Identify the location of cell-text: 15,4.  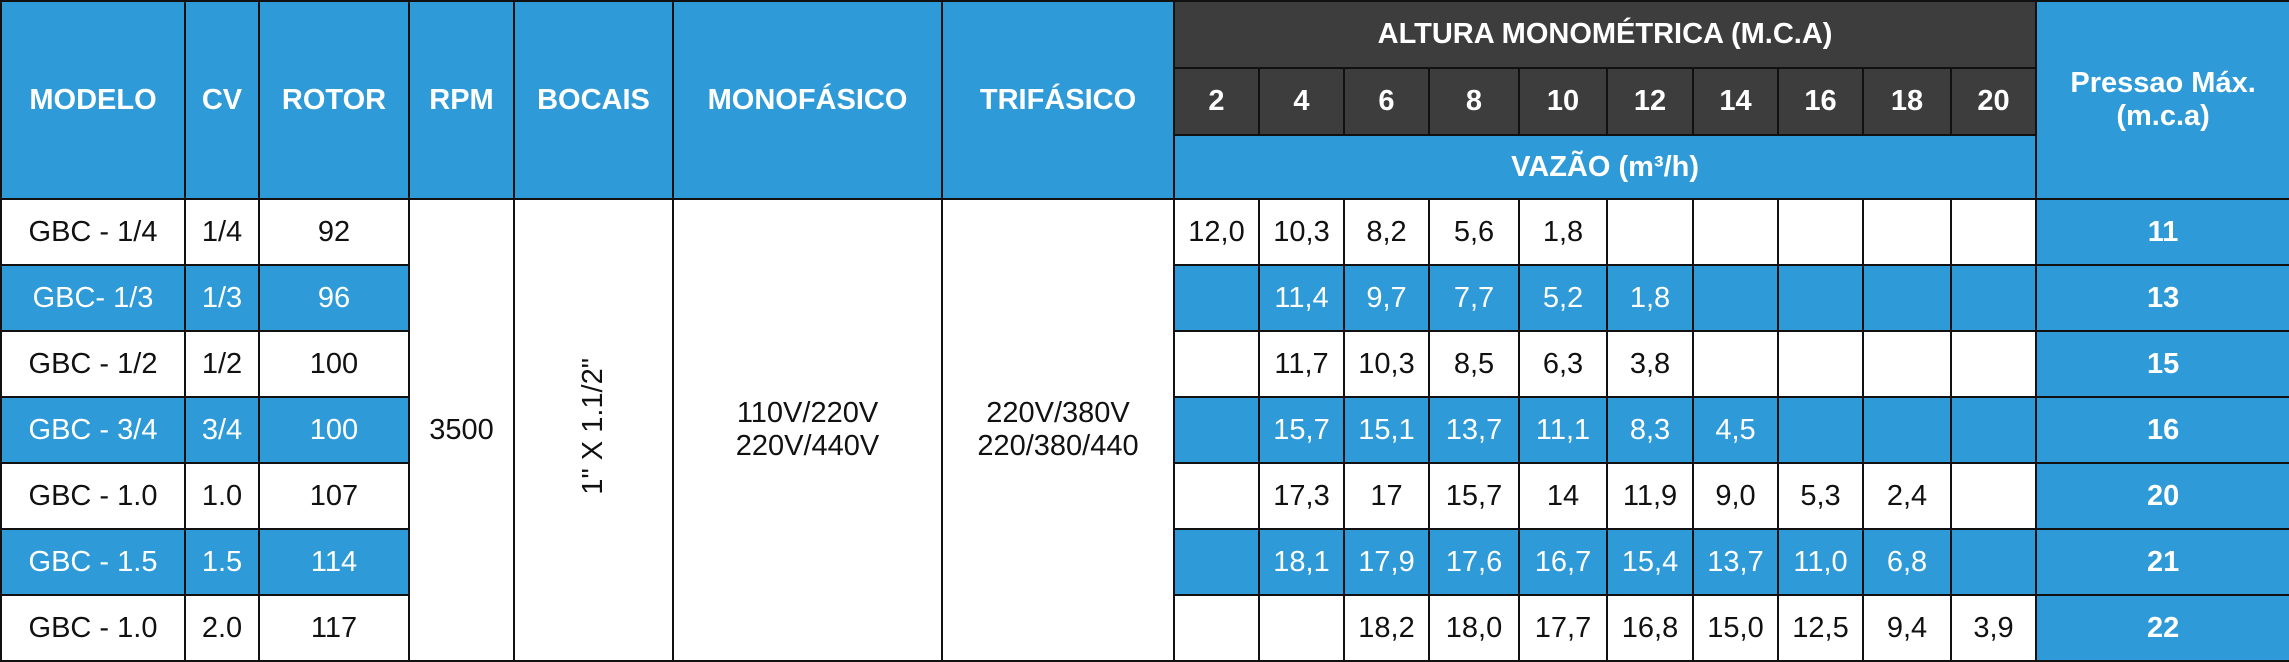
(1650, 561).